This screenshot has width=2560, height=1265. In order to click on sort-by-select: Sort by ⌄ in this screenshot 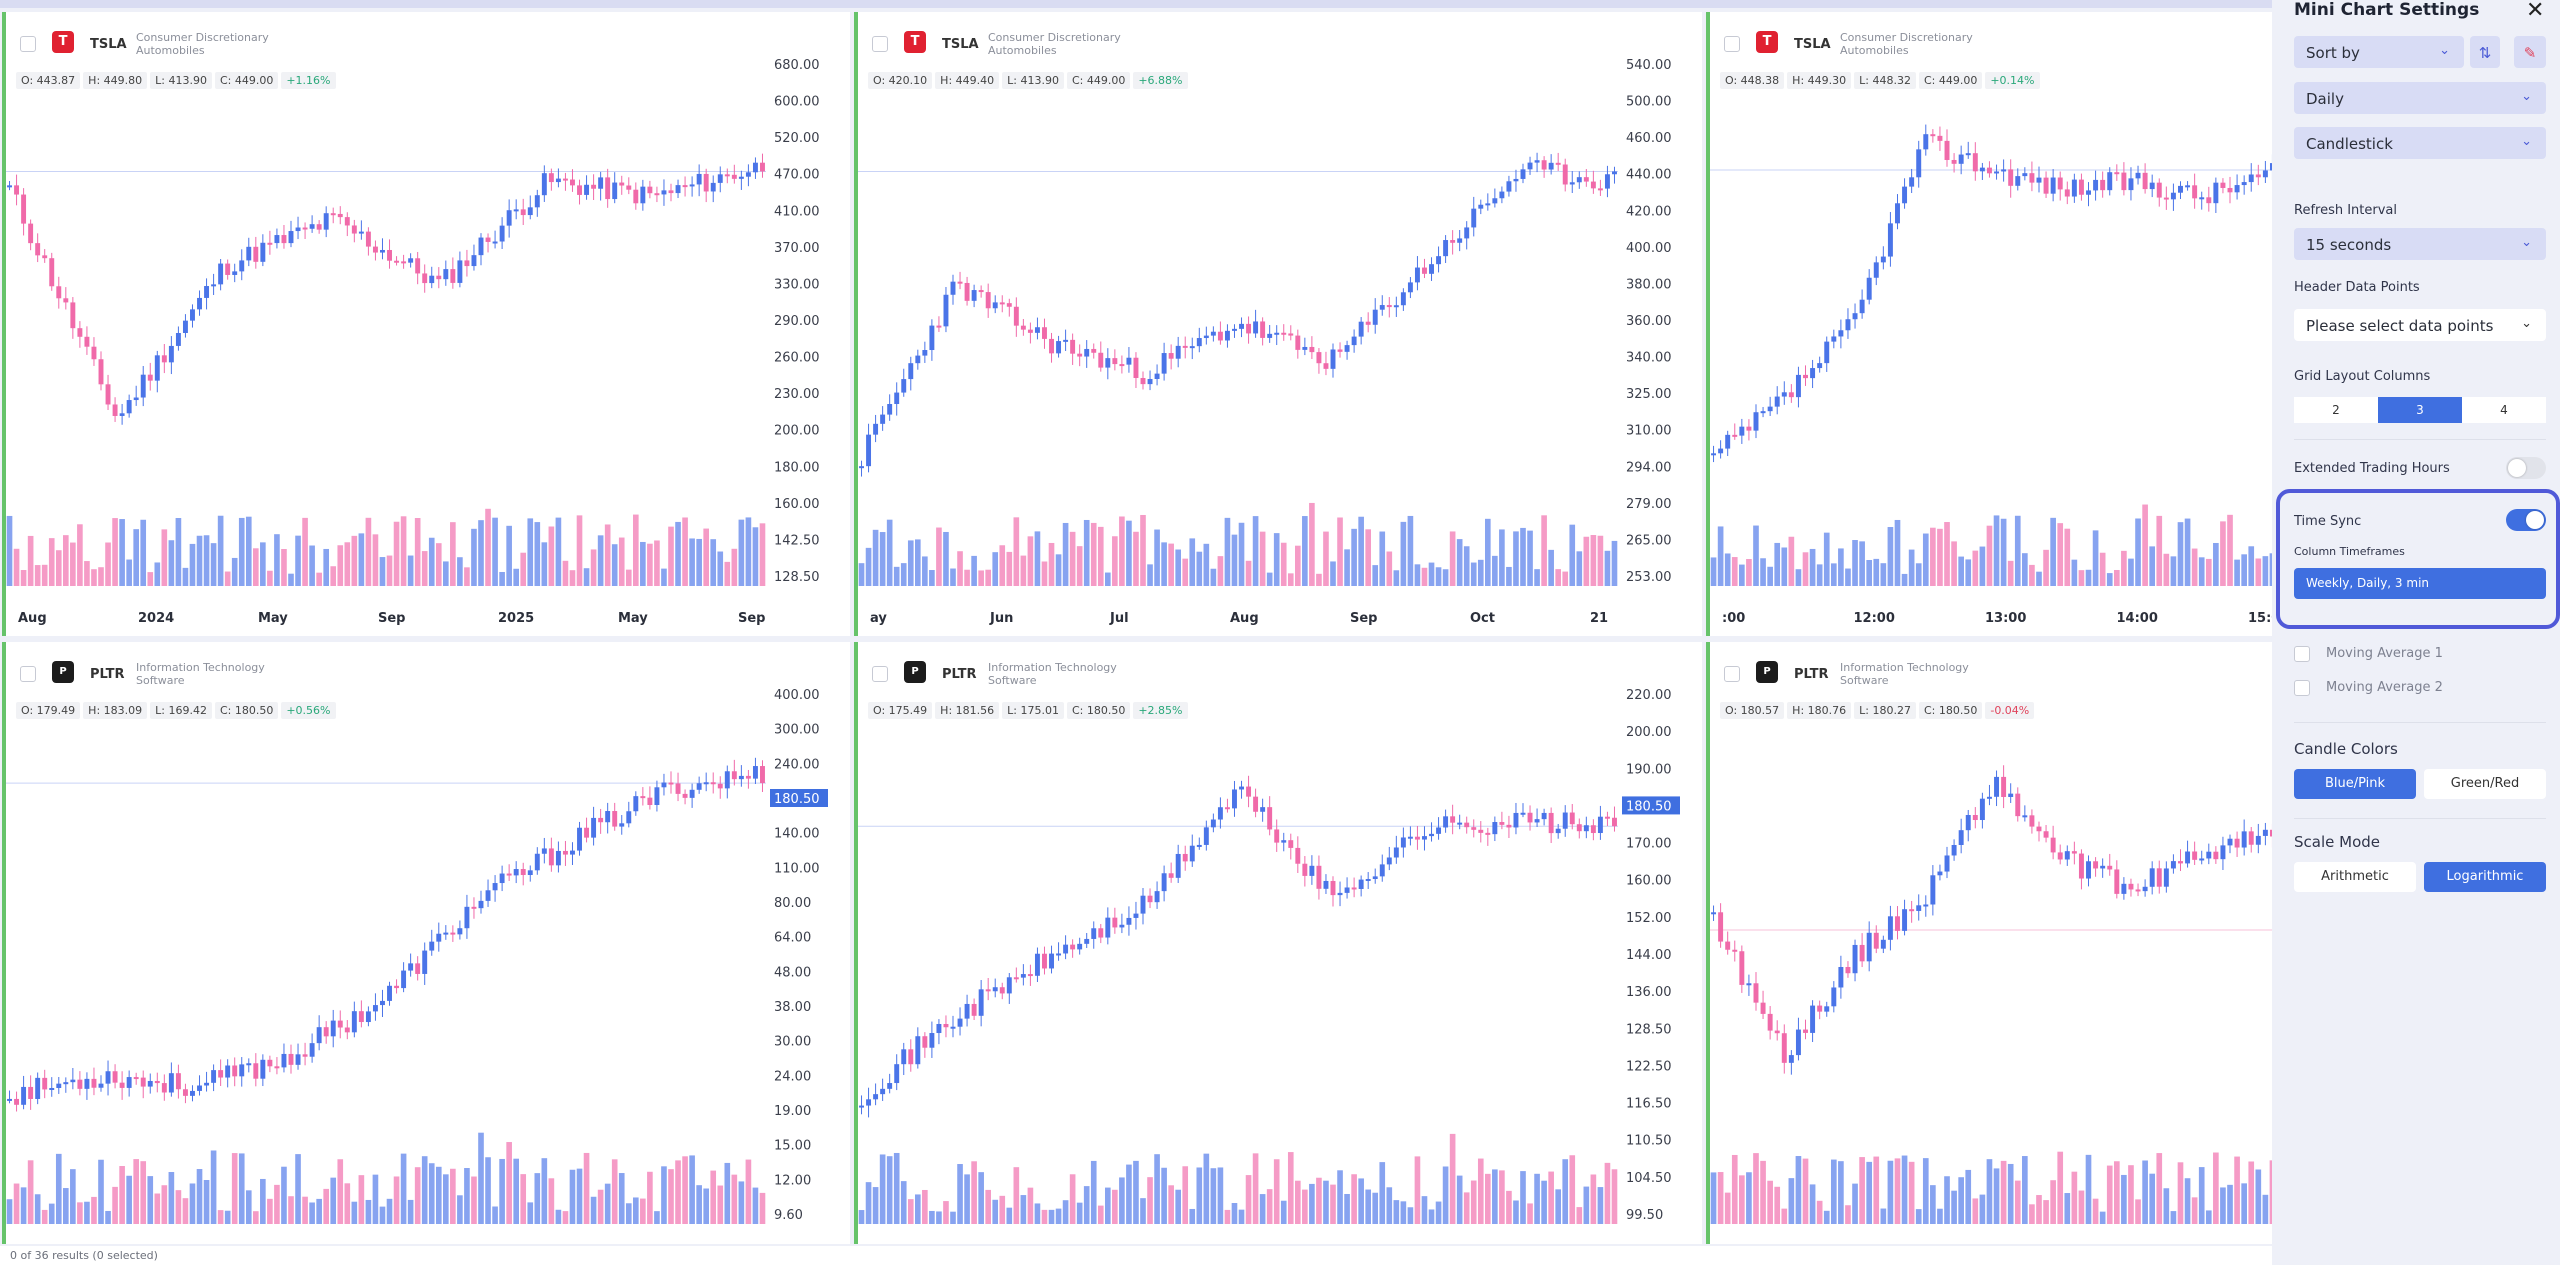, I will do `click(2379, 52)`.